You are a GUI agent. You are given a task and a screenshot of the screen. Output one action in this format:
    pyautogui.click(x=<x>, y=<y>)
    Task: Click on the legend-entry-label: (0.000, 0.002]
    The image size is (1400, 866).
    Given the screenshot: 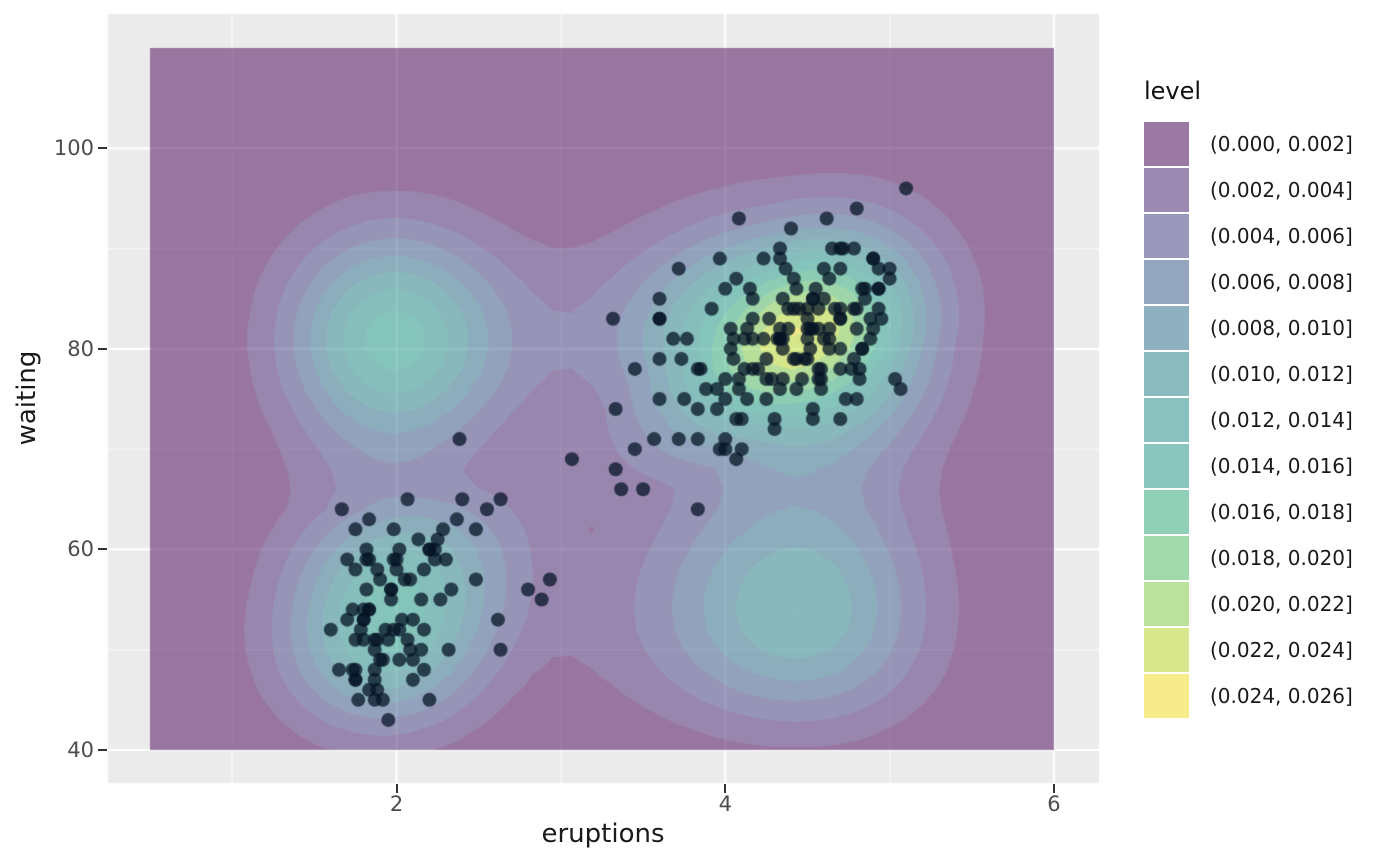 What is the action you would take?
    pyautogui.click(x=1281, y=144)
    